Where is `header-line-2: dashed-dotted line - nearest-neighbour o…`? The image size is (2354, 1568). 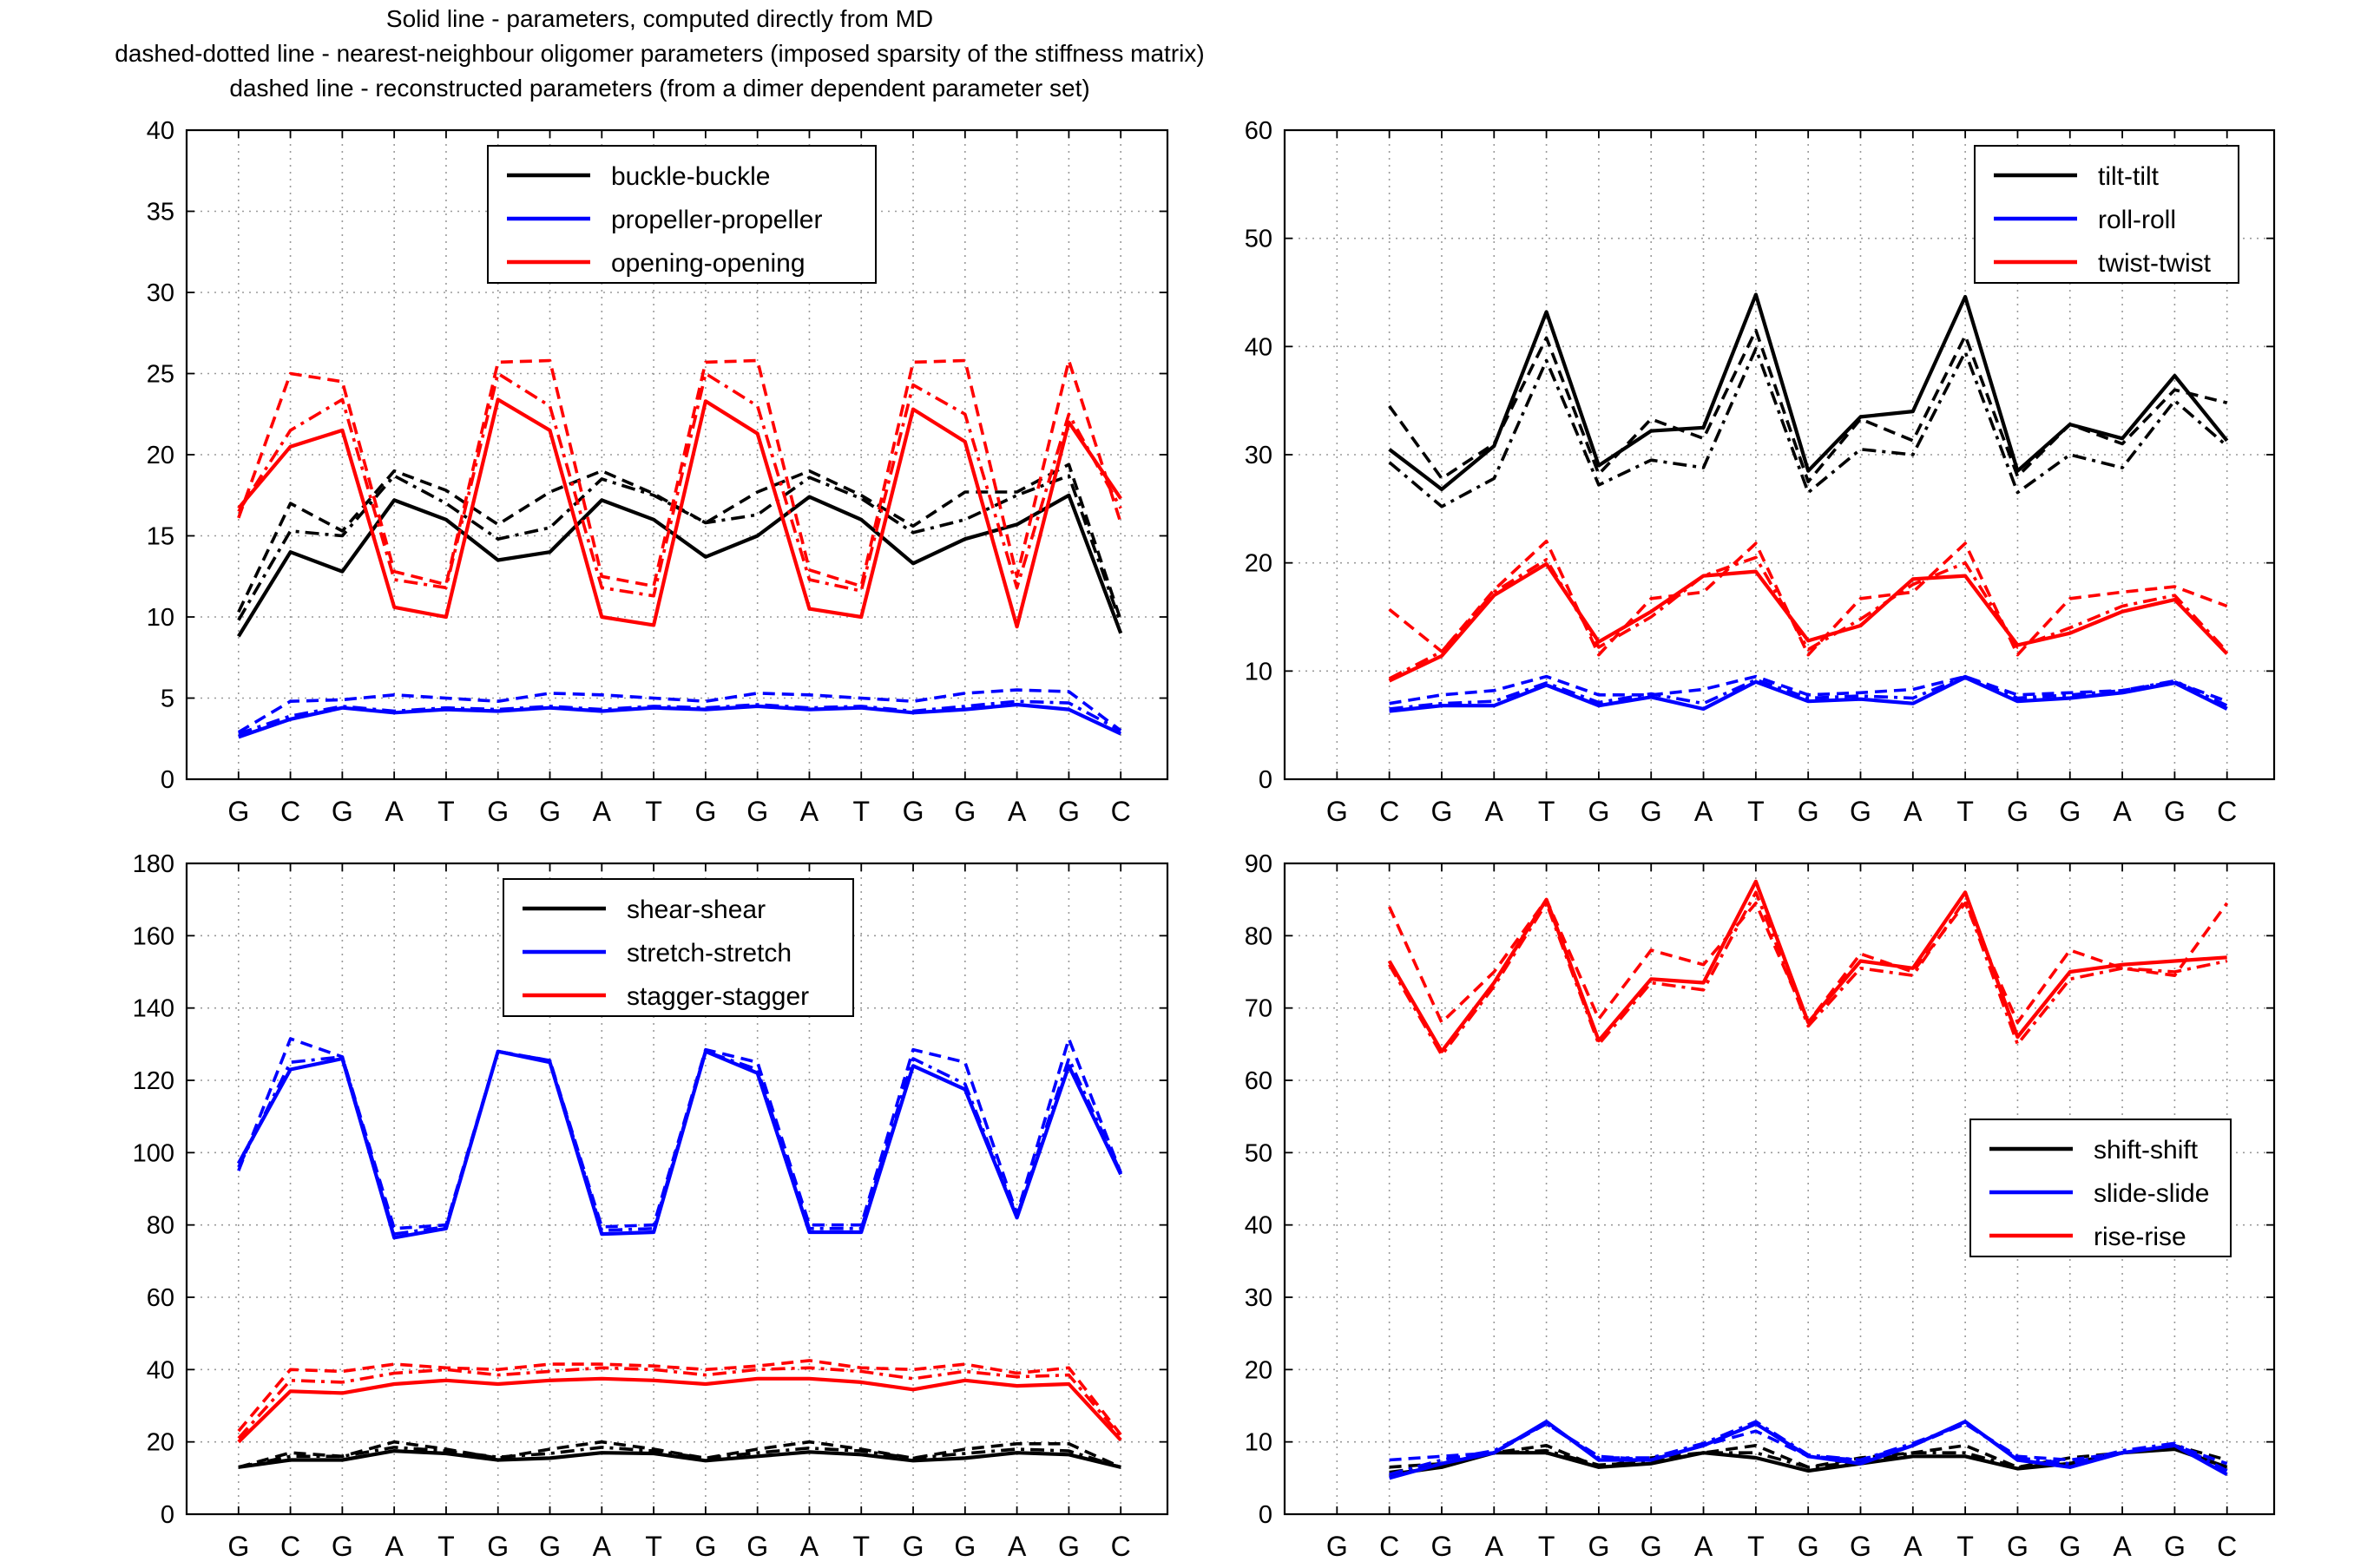 header-line-2: dashed-dotted line - nearest-neighbour o… is located at coordinates (660, 53).